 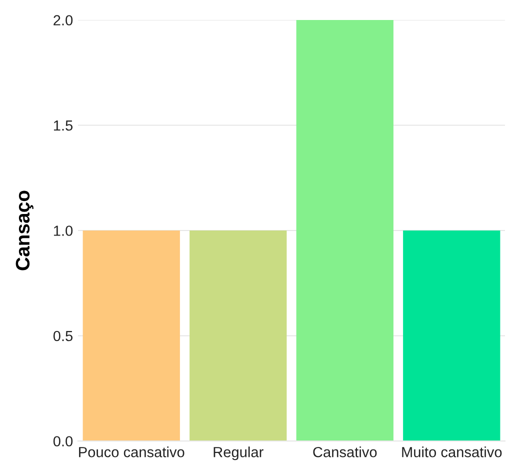 I want to click on y-tick-label: 1.0, so click(x=63, y=231).